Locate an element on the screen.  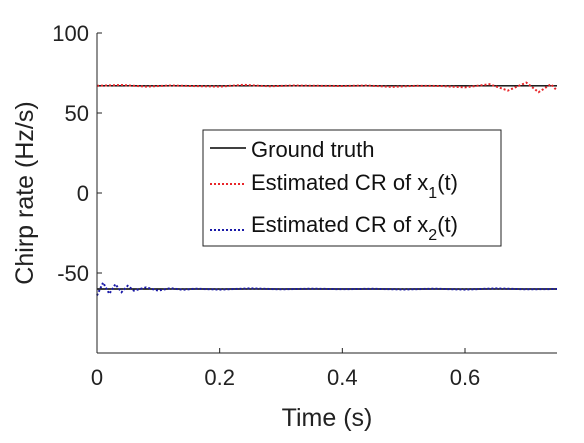
legend-subscript-1: 1 is located at coordinates (432, 193).